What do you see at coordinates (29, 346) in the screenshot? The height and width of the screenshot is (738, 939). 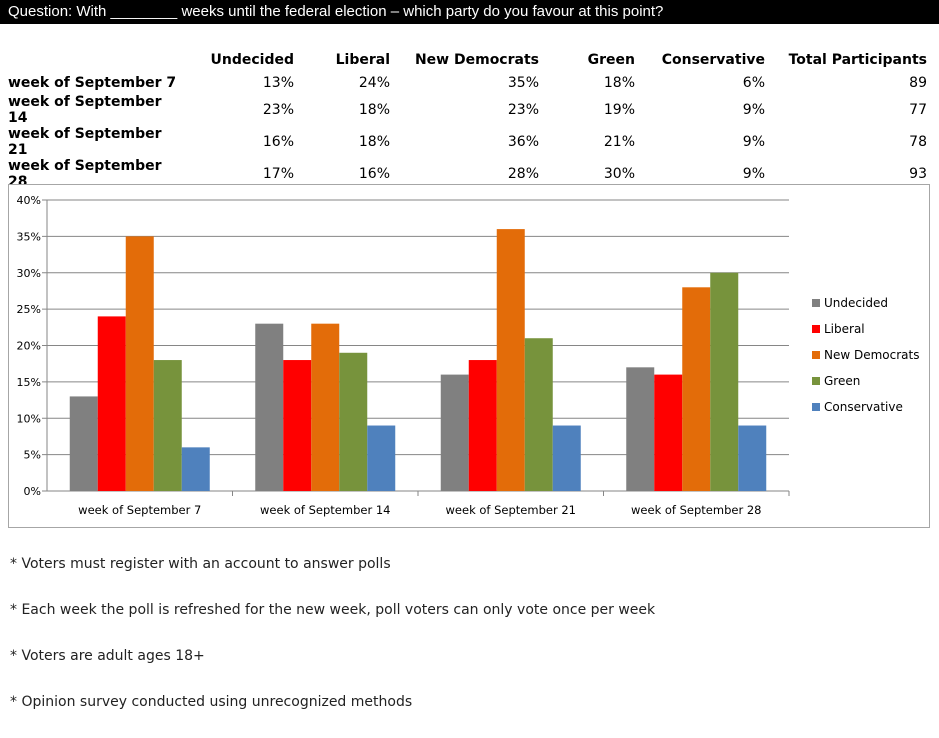 I see `y-tick-label: 20%` at bounding box center [29, 346].